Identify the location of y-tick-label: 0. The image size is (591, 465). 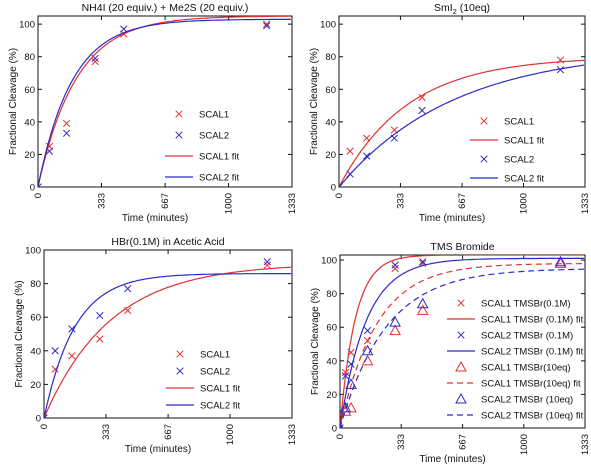
(334, 429).